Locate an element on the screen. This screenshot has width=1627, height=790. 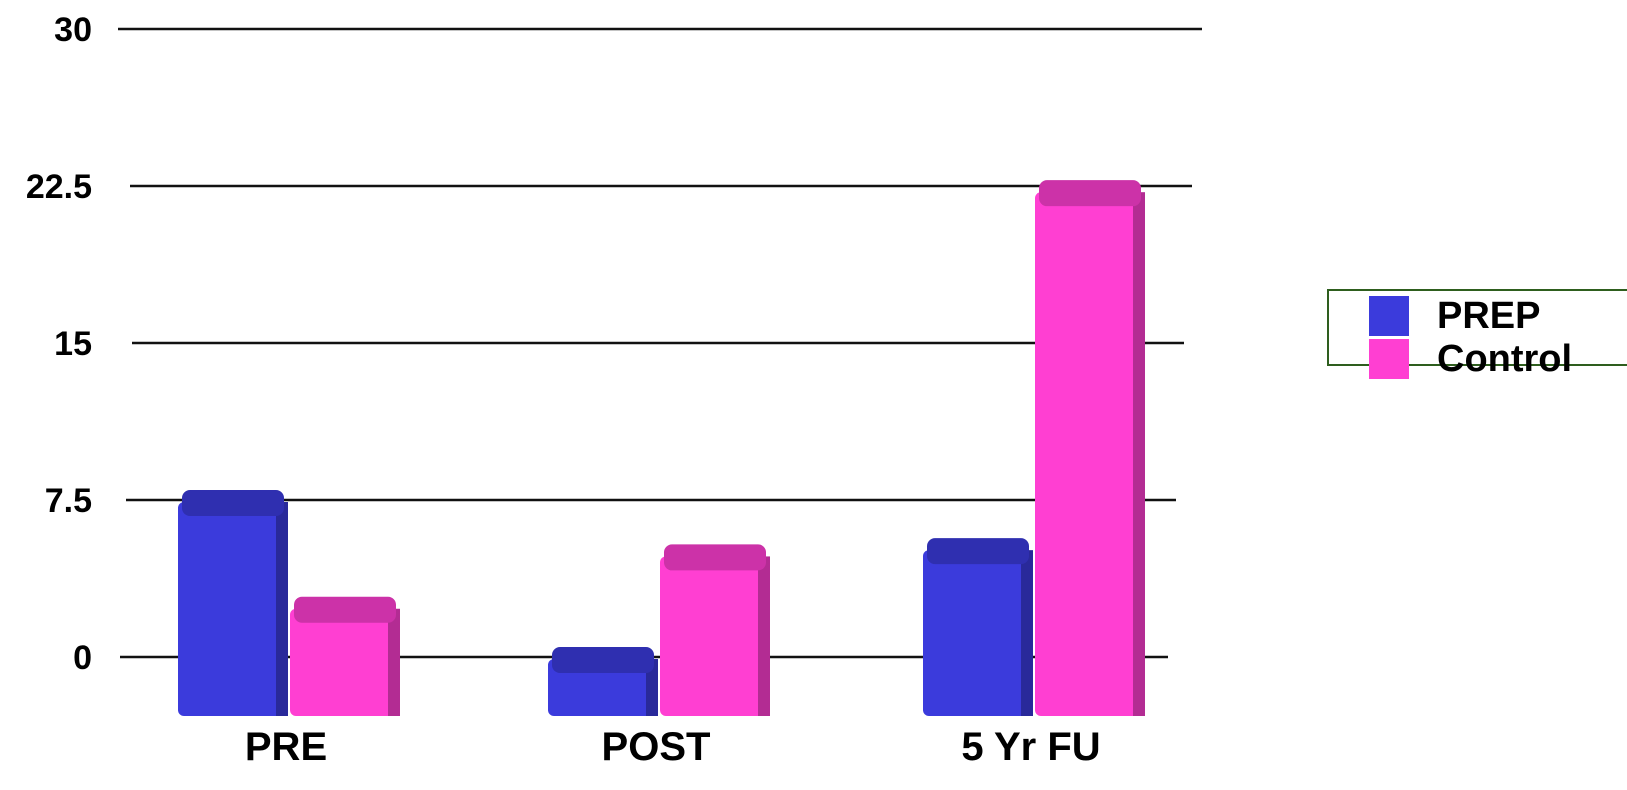
bar-control-pre is located at coordinates (345, 656).